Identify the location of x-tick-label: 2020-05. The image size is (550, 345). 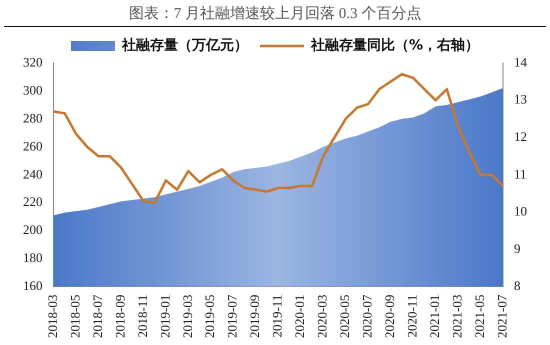
(344, 316).